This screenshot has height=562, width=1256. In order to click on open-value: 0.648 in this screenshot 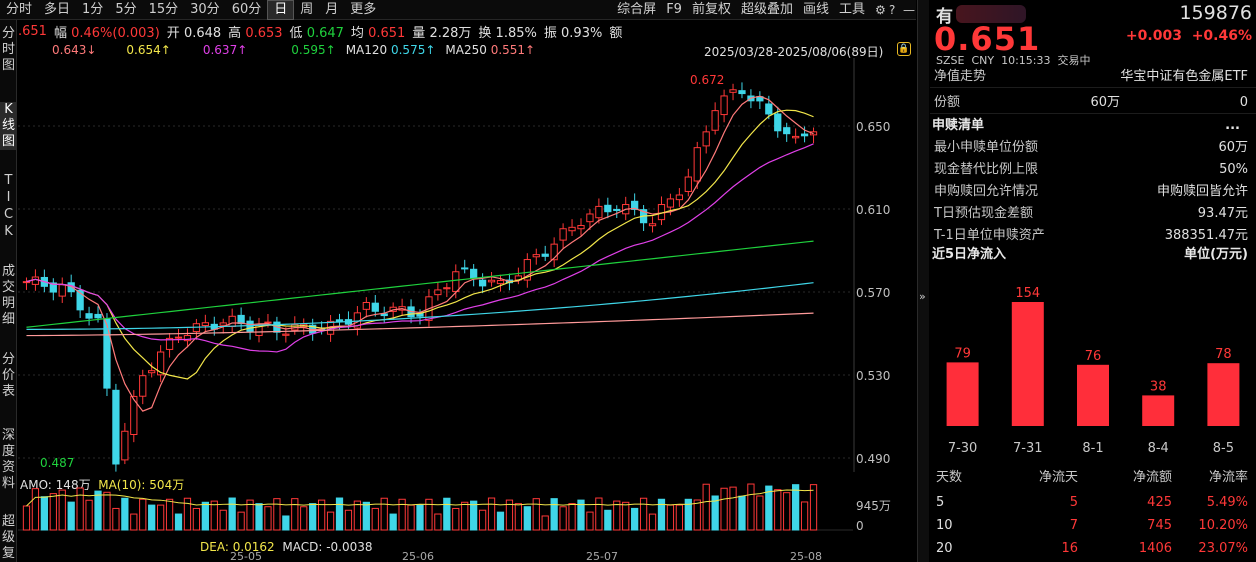, I will do `click(202, 33)`.